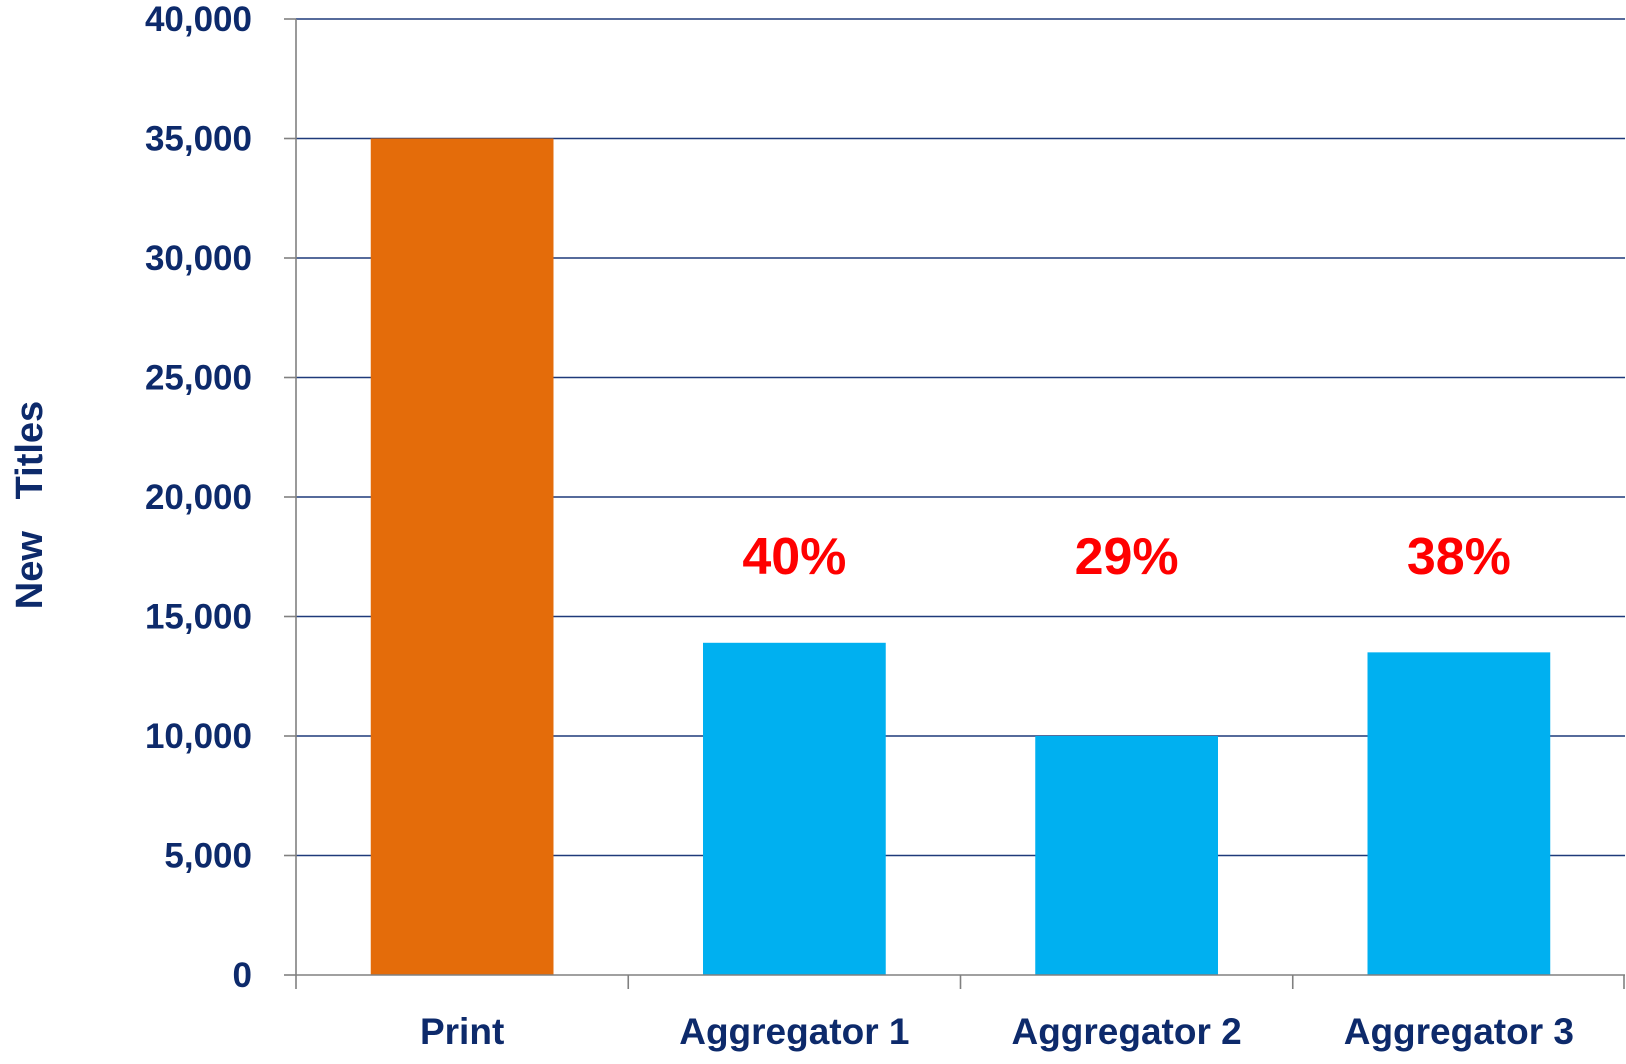 Image resolution: width=1626 pixels, height=1064 pixels. Describe the element at coordinates (794, 557) in the screenshot. I see `bar-annotation: 40%` at that location.